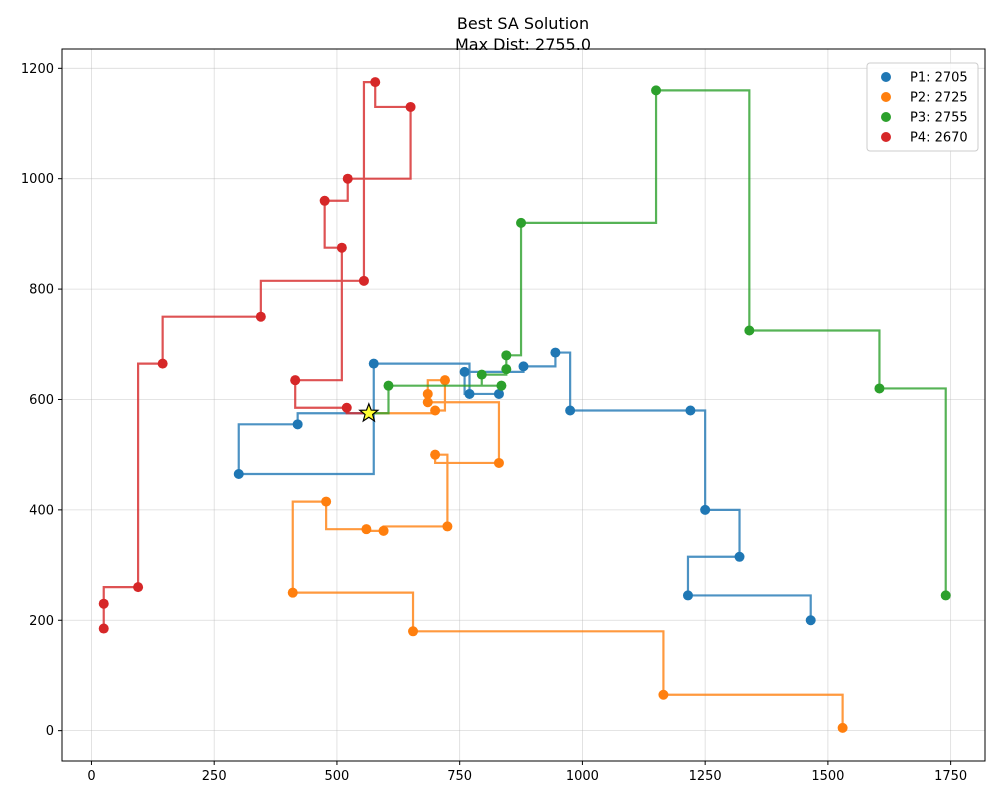  I want to click on y-tick-label: 0, so click(50, 731).